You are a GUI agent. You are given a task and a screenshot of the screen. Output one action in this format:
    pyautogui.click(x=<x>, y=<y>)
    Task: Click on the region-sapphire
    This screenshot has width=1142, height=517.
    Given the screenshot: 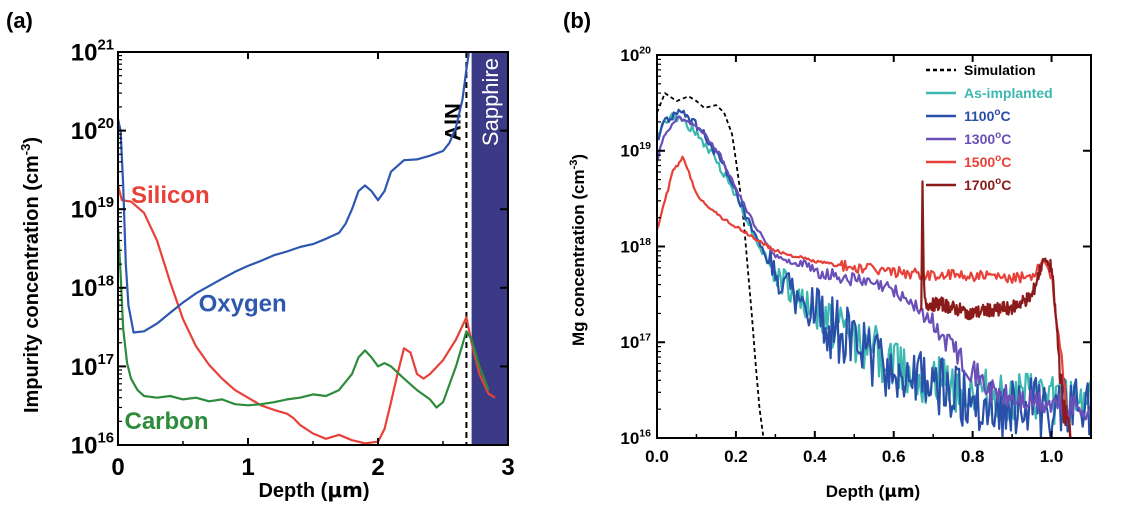 What is the action you would take?
    pyautogui.click(x=489, y=248)
    